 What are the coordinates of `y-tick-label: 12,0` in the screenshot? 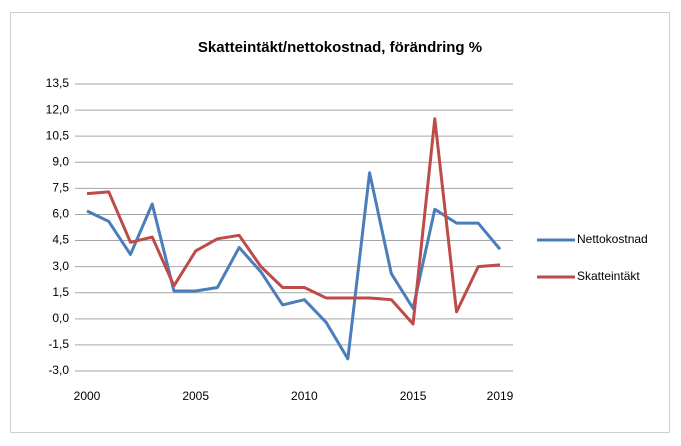 It's located at (58, 109).